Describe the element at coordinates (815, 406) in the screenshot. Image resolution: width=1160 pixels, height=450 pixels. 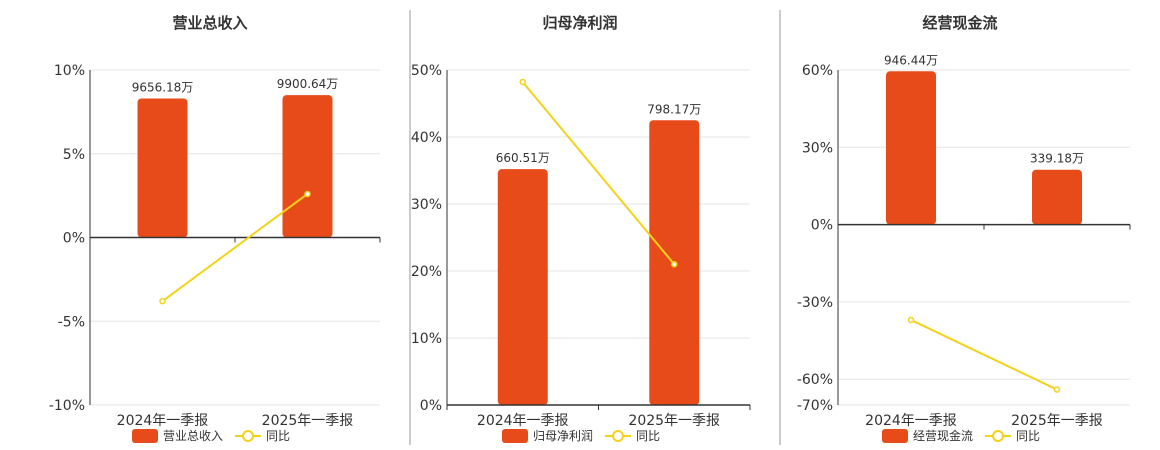
I see `chart3-y-tick-label: -70%` at that location.